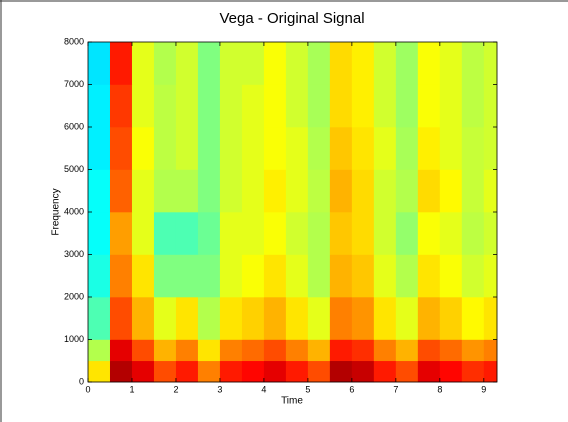 This screenshot has height=422, width=568. Describe the element at coordinates (219, 389) in the screenshot. I see `x-tick-label: 3` at that location.